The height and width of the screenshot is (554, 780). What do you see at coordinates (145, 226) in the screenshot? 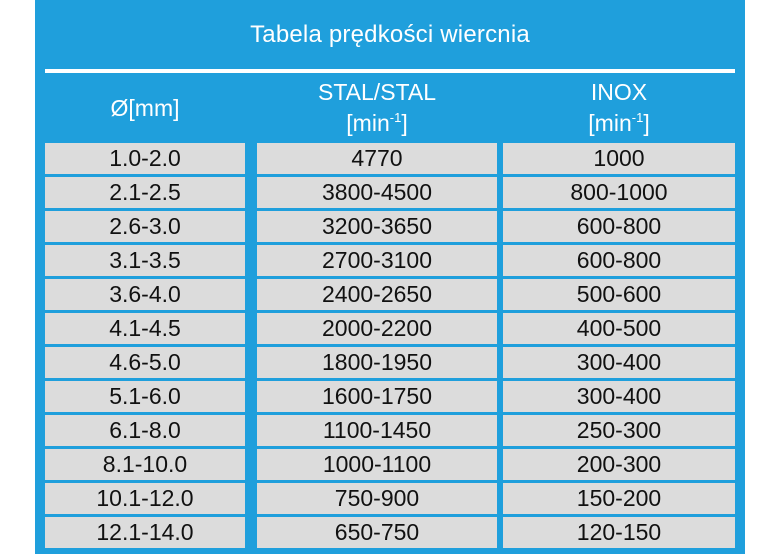
I see `cell-diameter: 2.6-3.0` at bounding box center [145, 226].